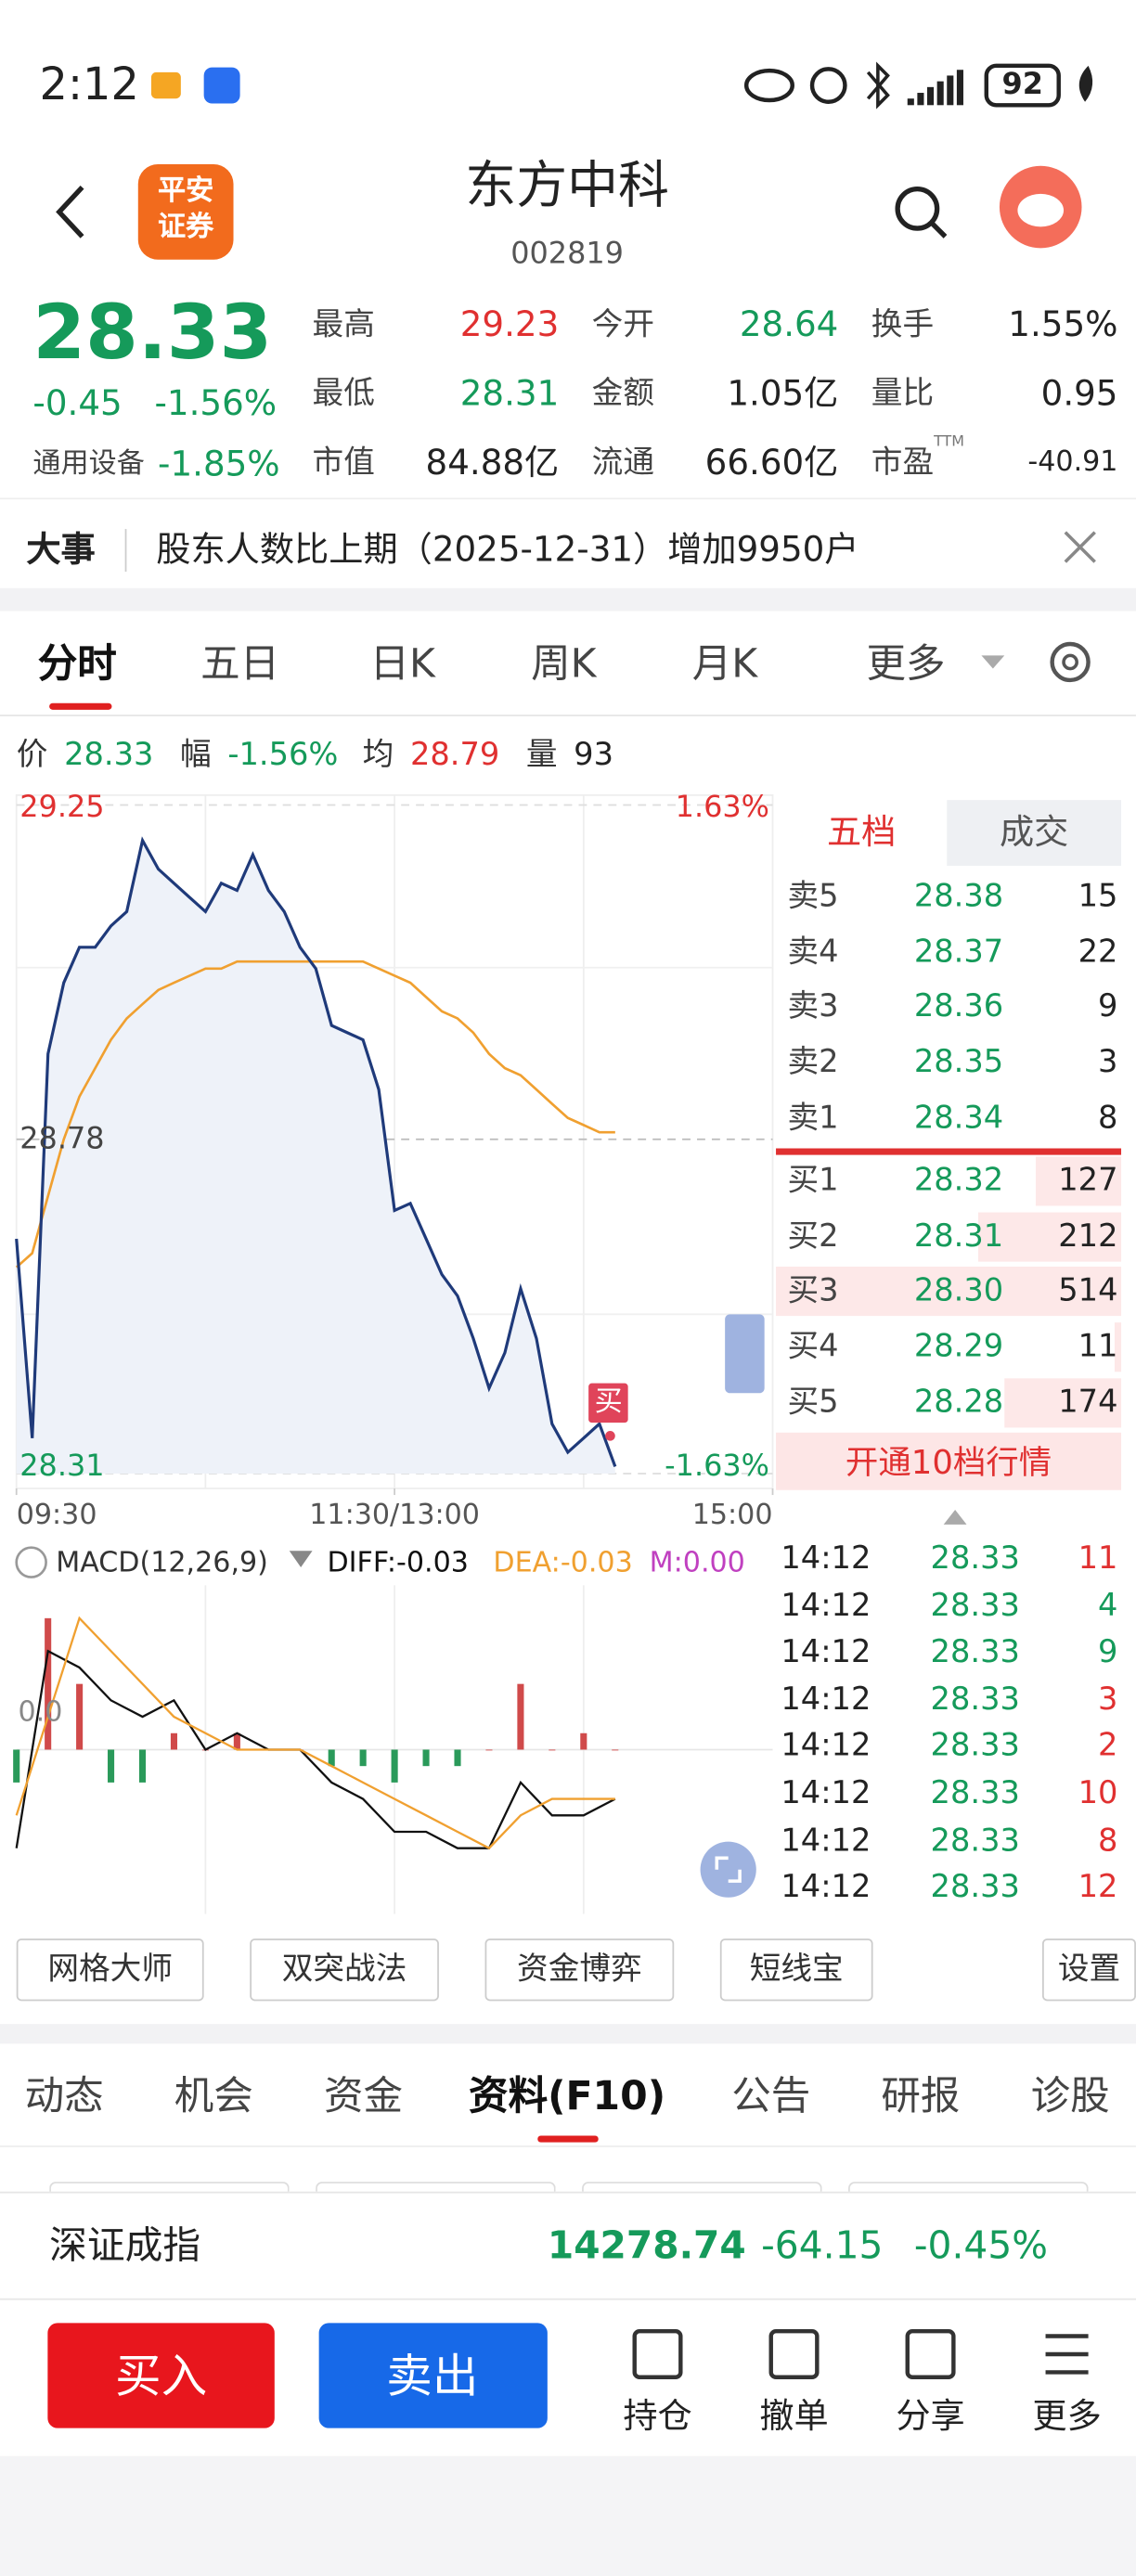 The height and width of the screenshot is (2576, 1136). Describe the element at coordinates (724, 664) in the screenshot. I see `period-tab: 月K` at that location.